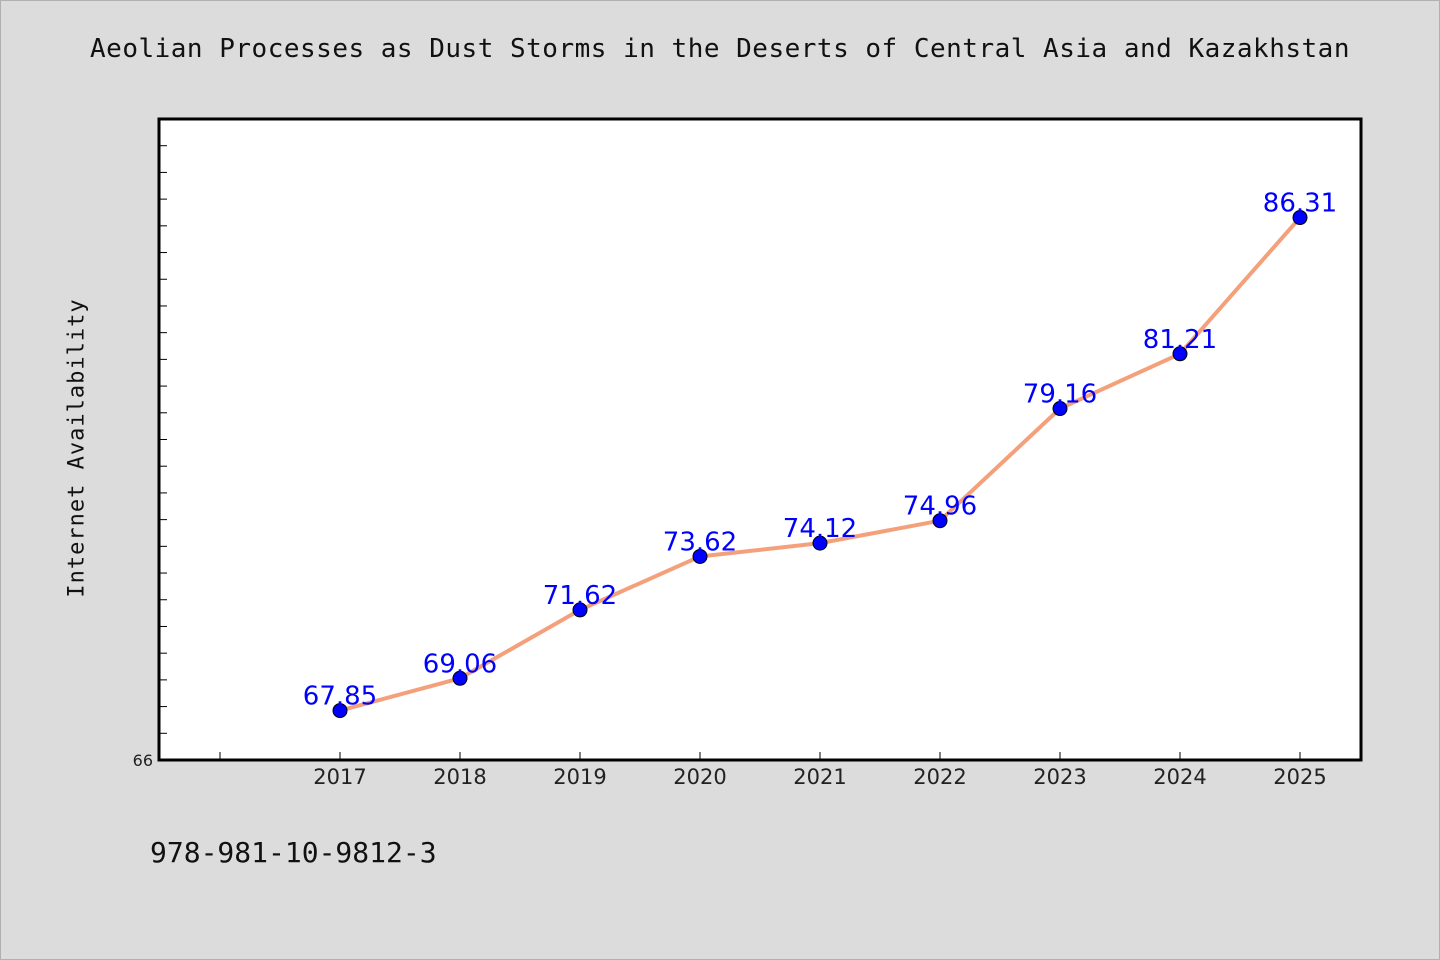  I want to click on y-tick-label: 66, so click(143, 760).